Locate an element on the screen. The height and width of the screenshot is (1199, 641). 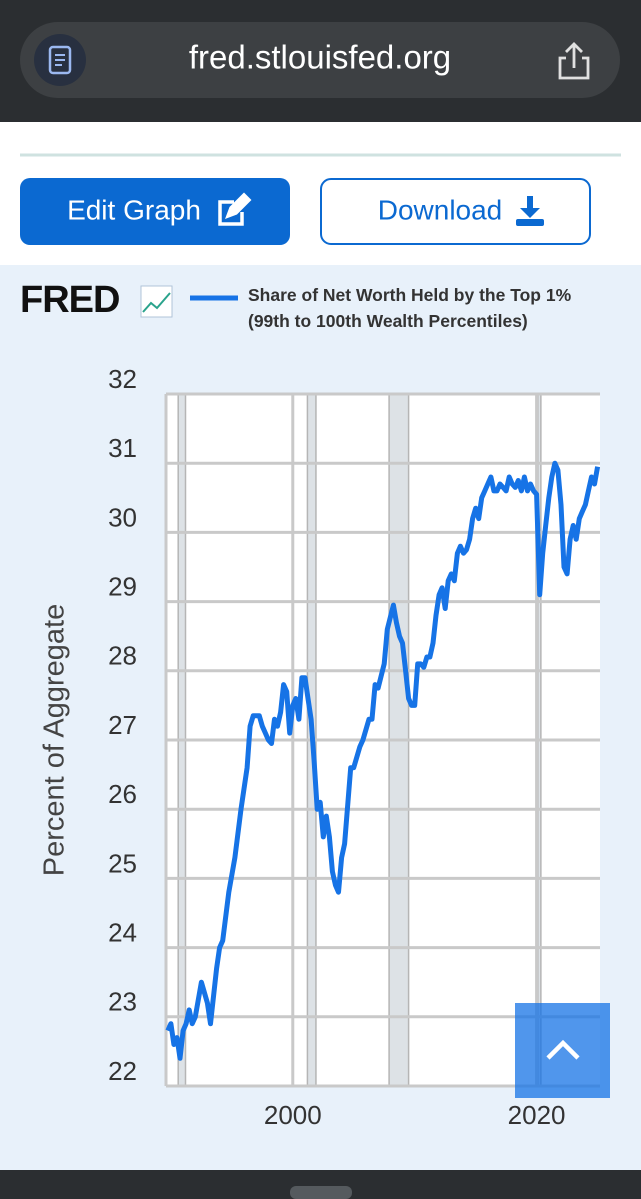
y-tick-label: 24 is located at coordinates (122, 932).